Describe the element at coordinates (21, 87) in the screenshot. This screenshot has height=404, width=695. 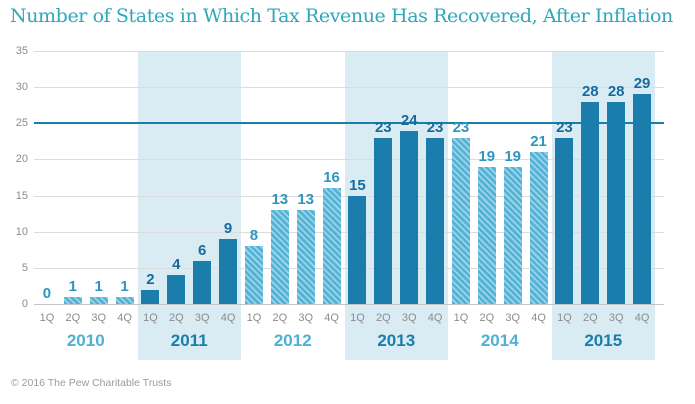
I see `y-axis-label: 30` at that location.